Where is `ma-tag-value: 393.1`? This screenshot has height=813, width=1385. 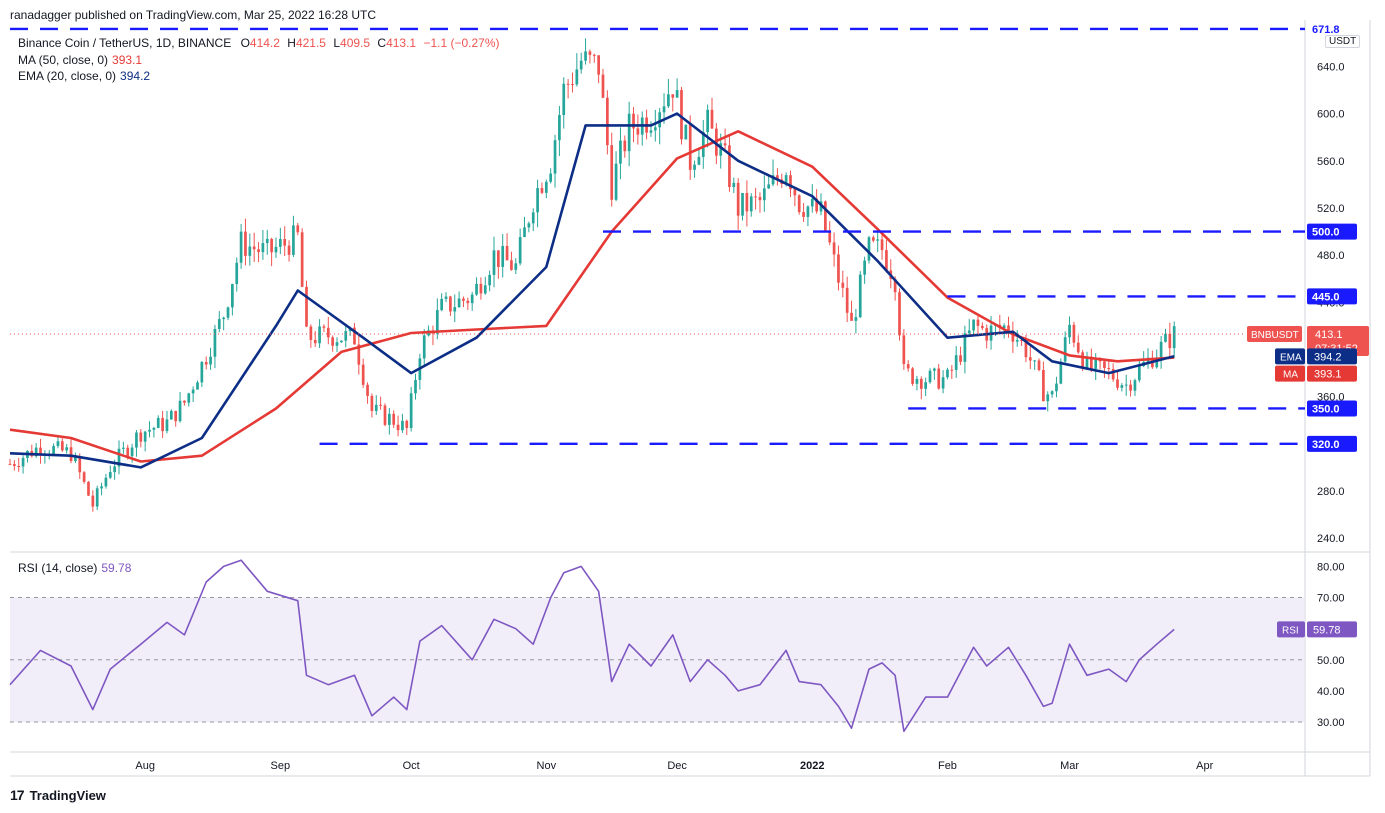
ma-tag-value: 393.1 is located at coordinates (1328, 375).